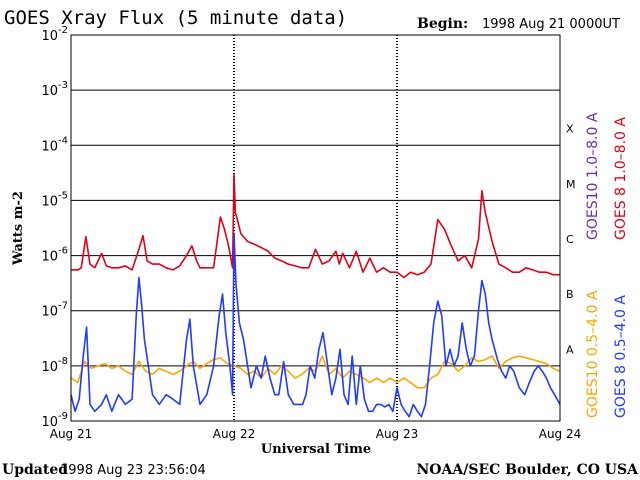 The image size is (640, 480). What do you see at coordinates (133, 470) in the screenshot?
I see `updated-value: 1998 Aug 23 23:56:04` at bounding box center [133, 470].